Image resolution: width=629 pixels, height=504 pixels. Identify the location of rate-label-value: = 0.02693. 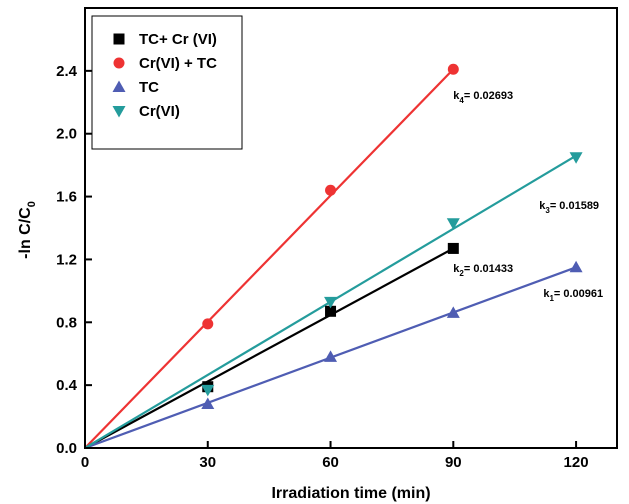
(488, 96).